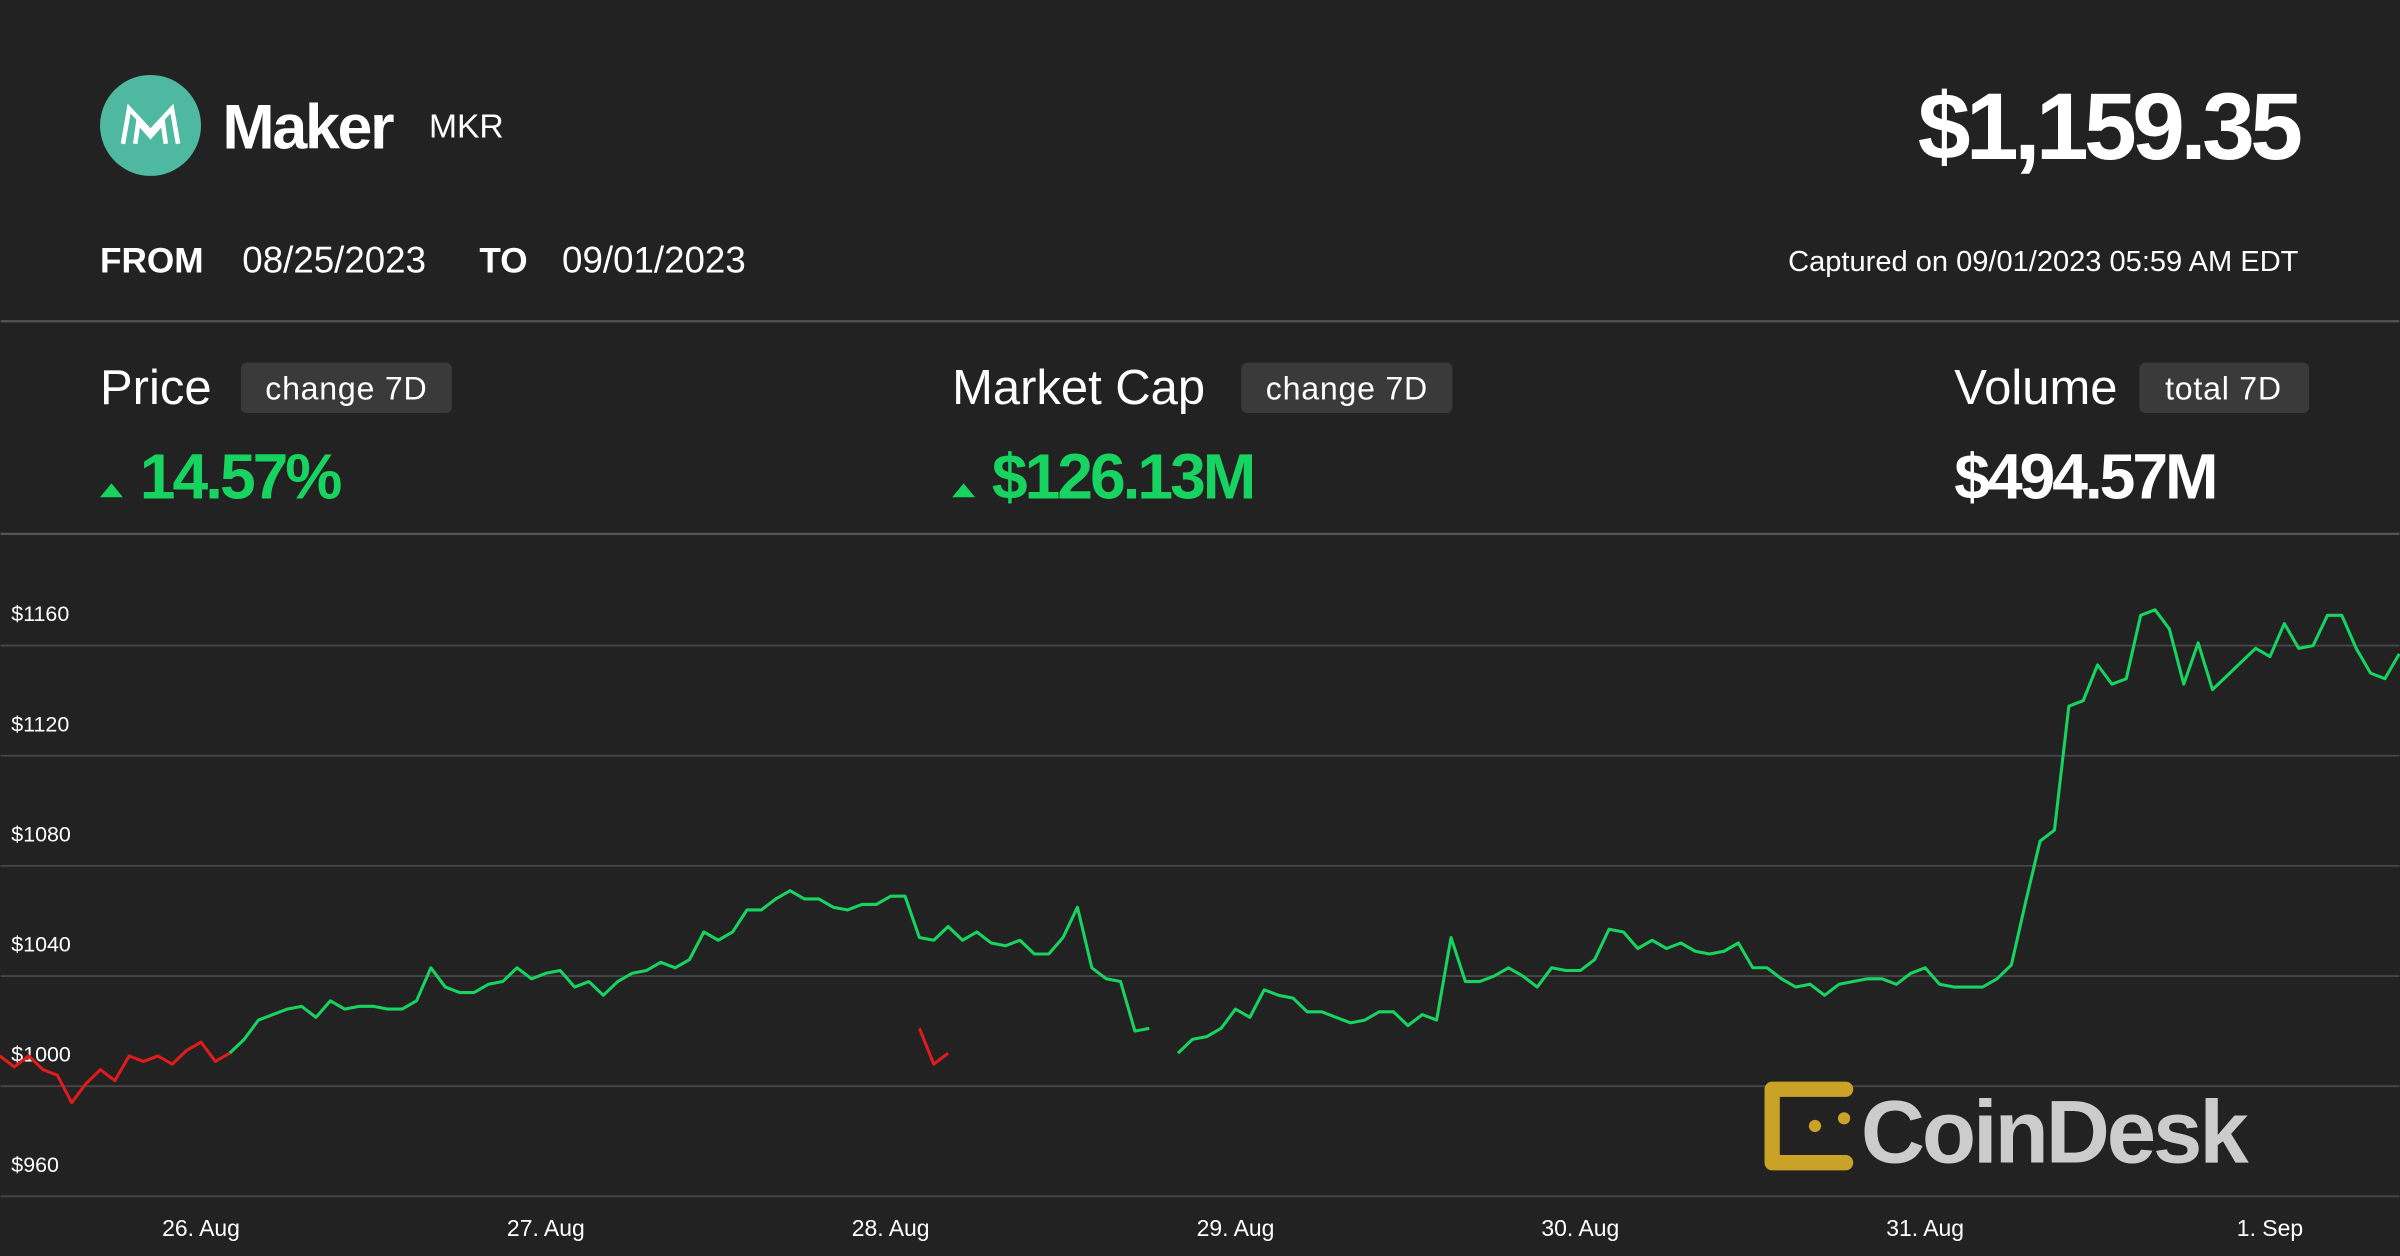  I want to click on logo, so click(151, 125).